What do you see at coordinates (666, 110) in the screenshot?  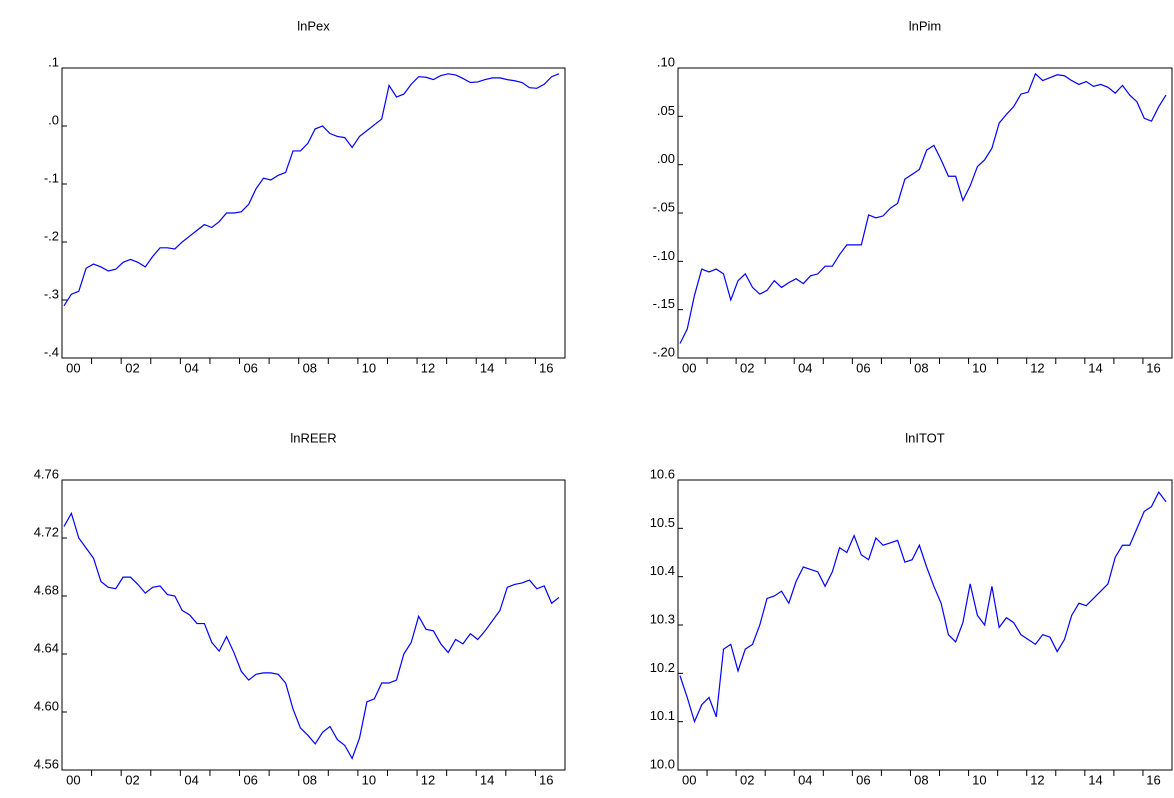 I see `y-tick-label: .05` at bounding box center [666, 110].